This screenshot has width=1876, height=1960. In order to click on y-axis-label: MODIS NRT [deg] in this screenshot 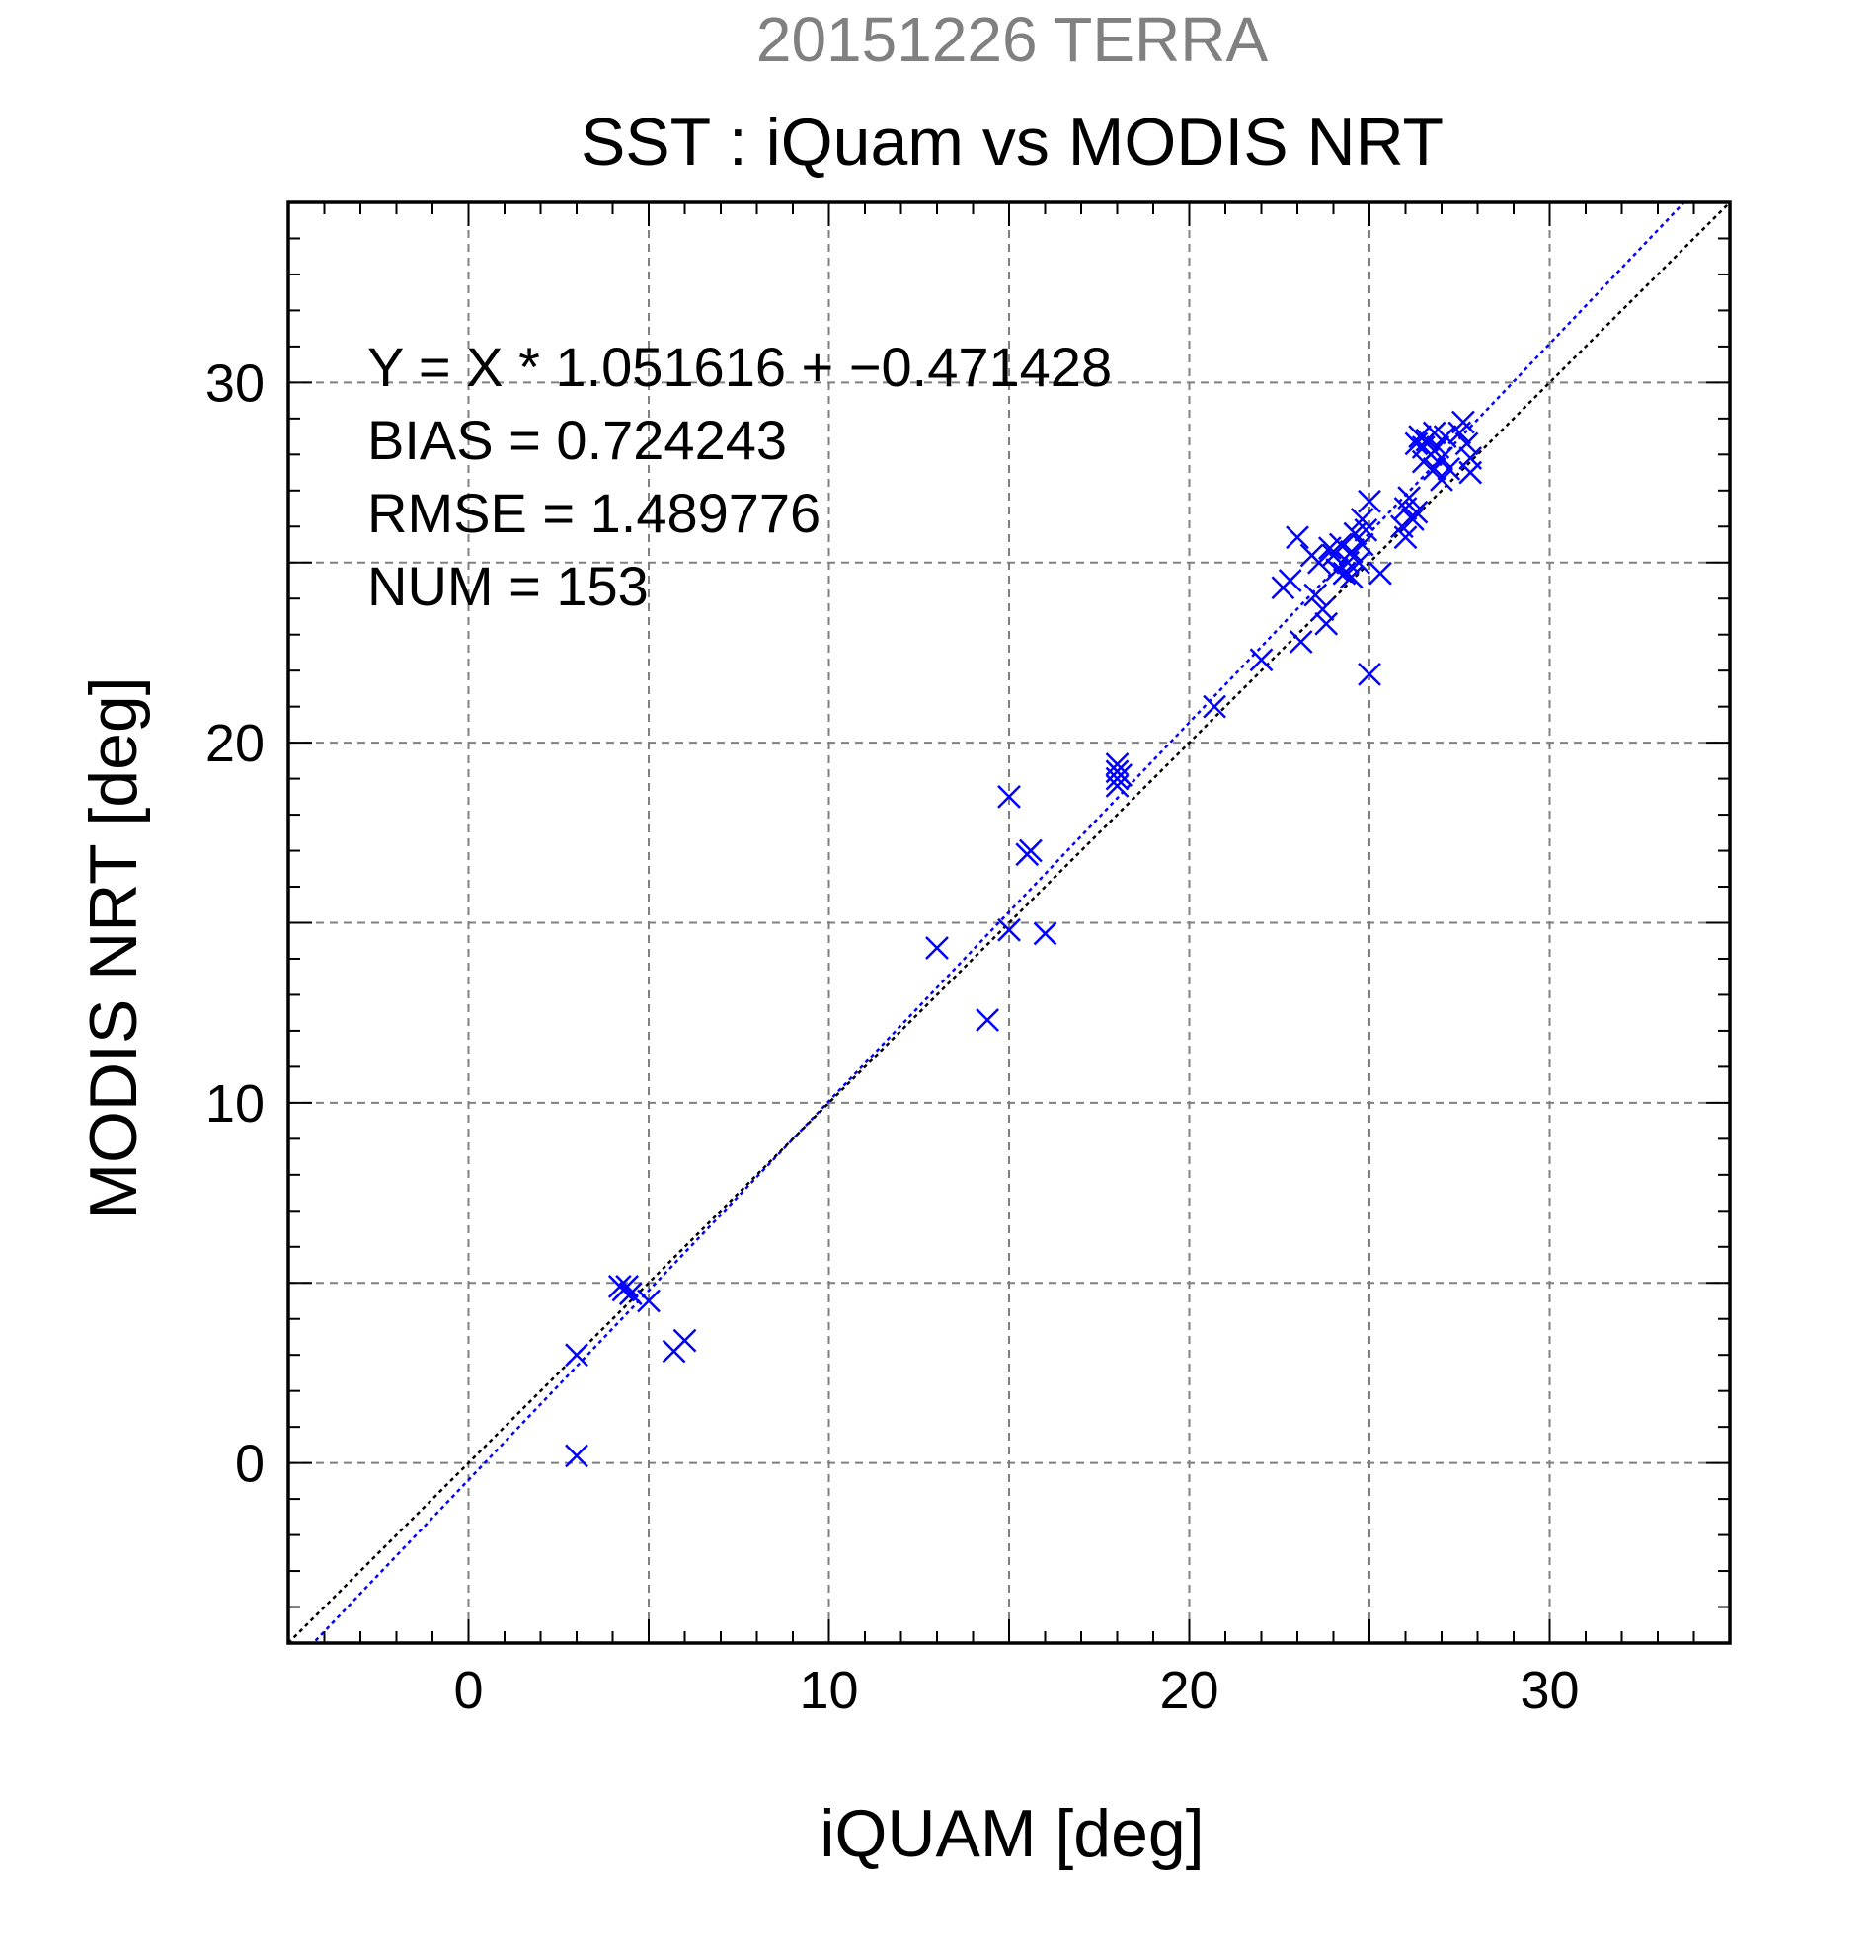, I will do `click(114, 947)`.